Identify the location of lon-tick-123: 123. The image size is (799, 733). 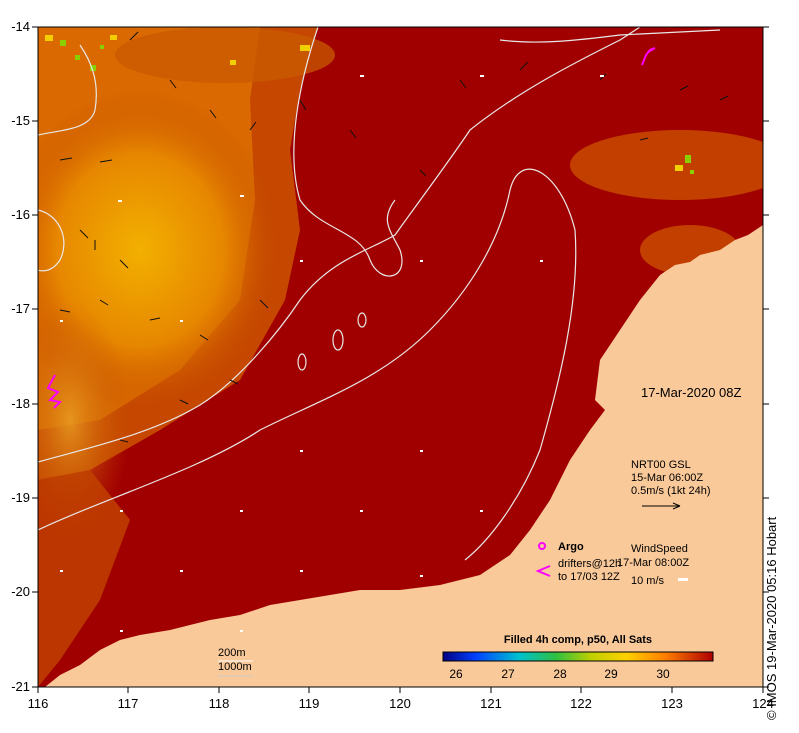
(672, 703).